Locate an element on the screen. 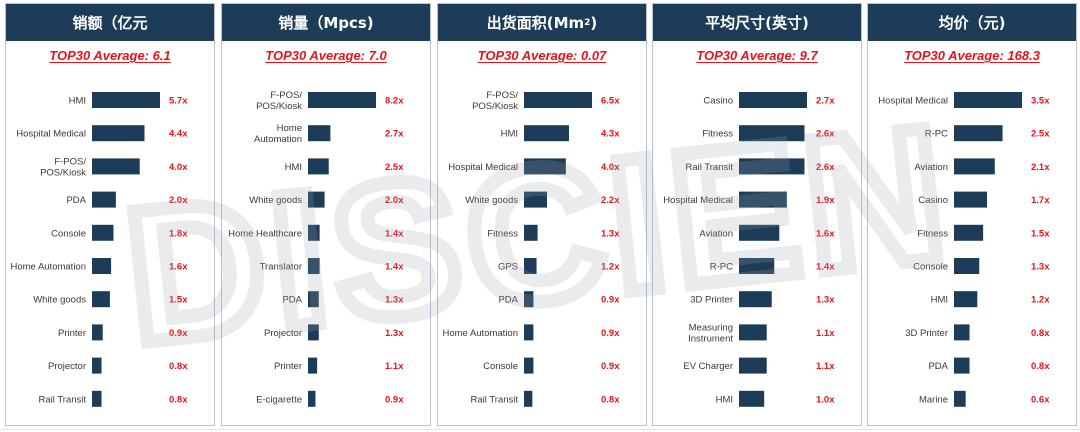 This screenshot has width=1080, height=432. category-label: Casino is located at coordinates (718, 101).